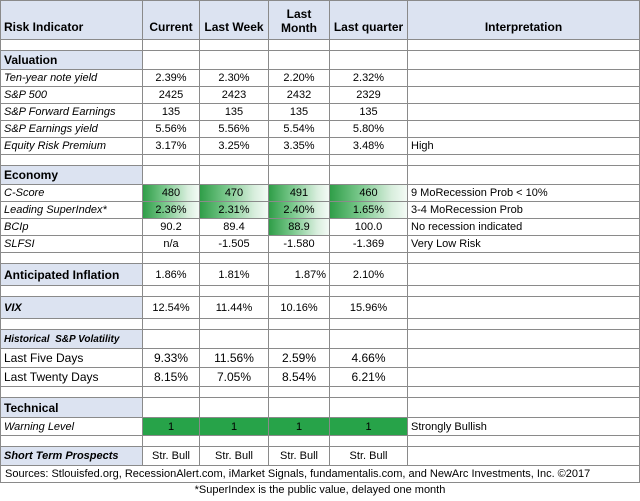 Image resolution: width=640 pixels, height=501 pixels. What do you see at coordinates (524, 20) in the screenshot?
I see `header-interpretation: Interpretation` at bounding box center [524, 20].